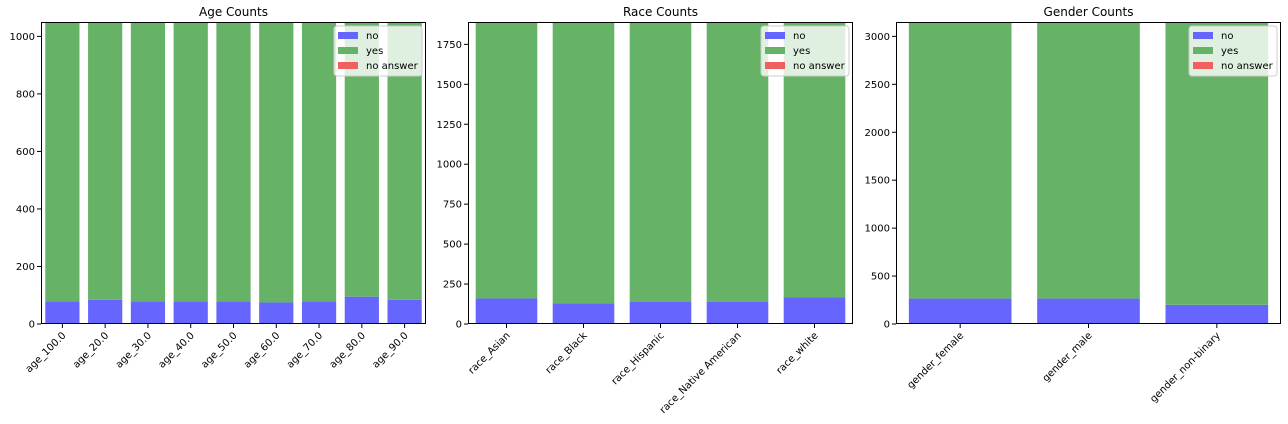 The height and width of the screenshot is (424, 1288). What do you see at coordinates (25, 94) in the screenshot?
I see `y-tick-label: 800` at bounding box center [25, 94].